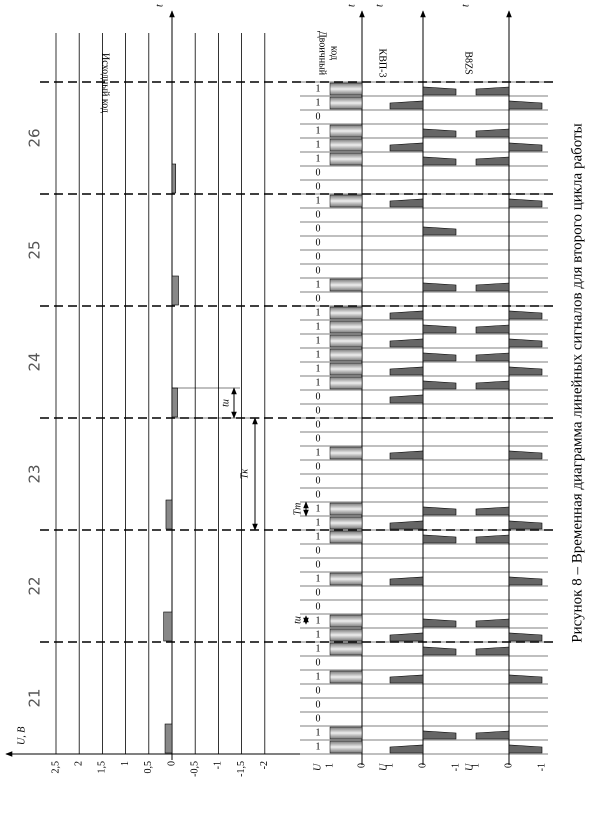  What do you see at coordinates (194, 769) in the screenshot?
I see `y-tick-label: -0,5` at bounding box center [194, 769].